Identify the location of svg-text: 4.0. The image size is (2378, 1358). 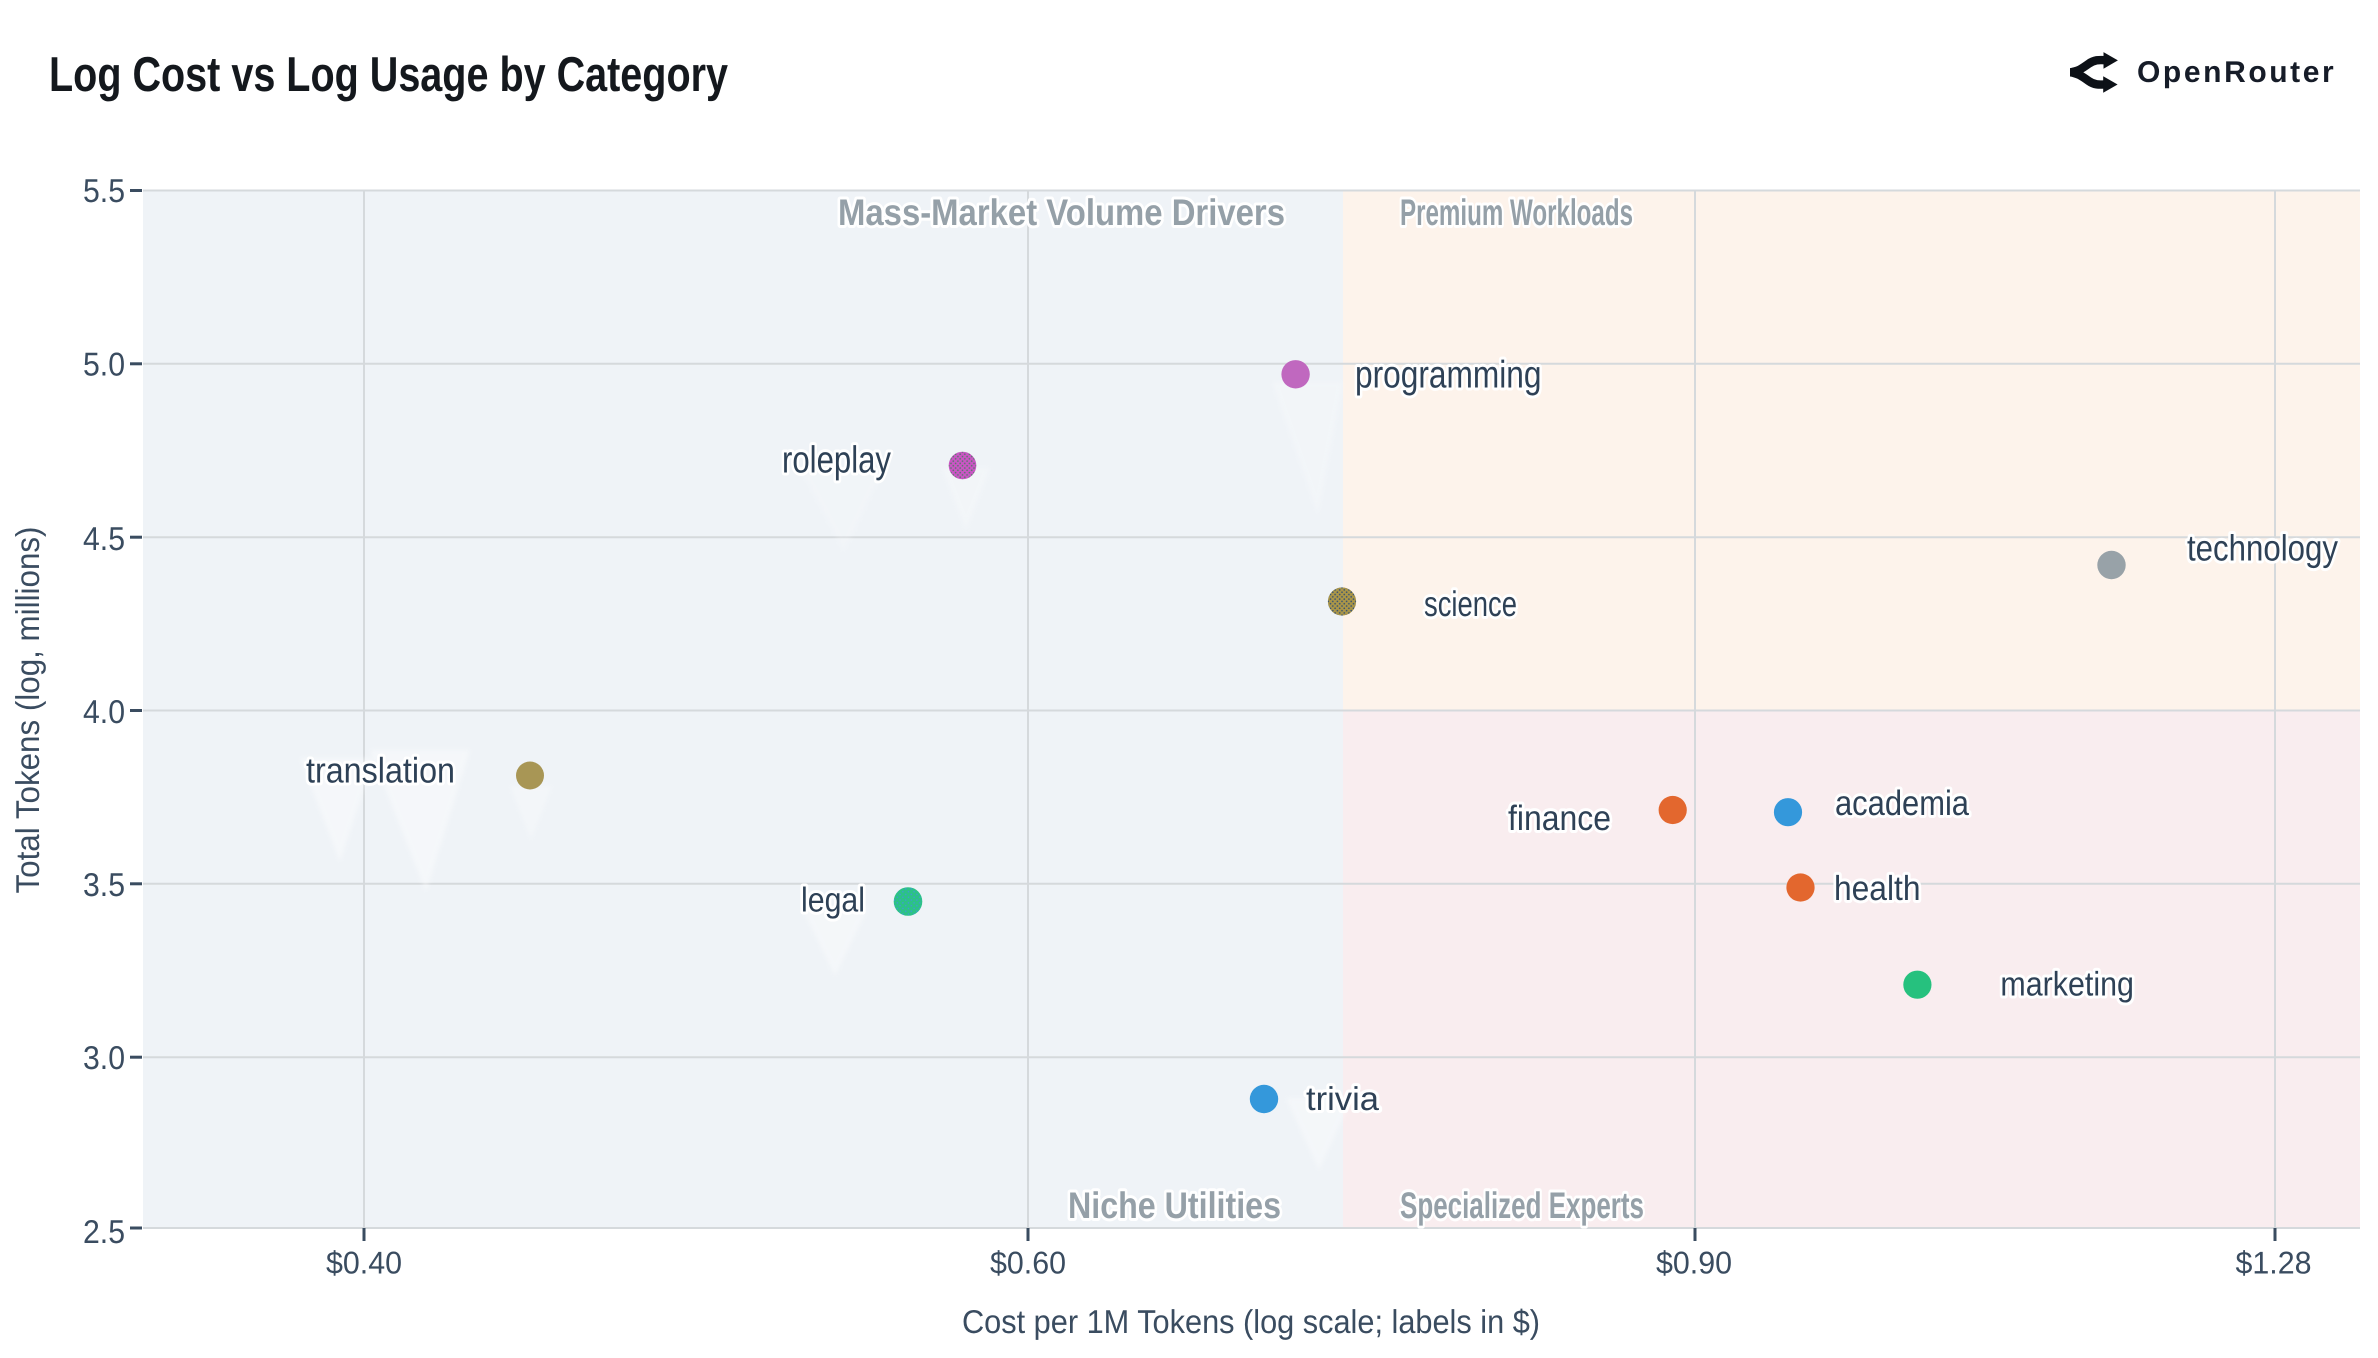
(104, 711).